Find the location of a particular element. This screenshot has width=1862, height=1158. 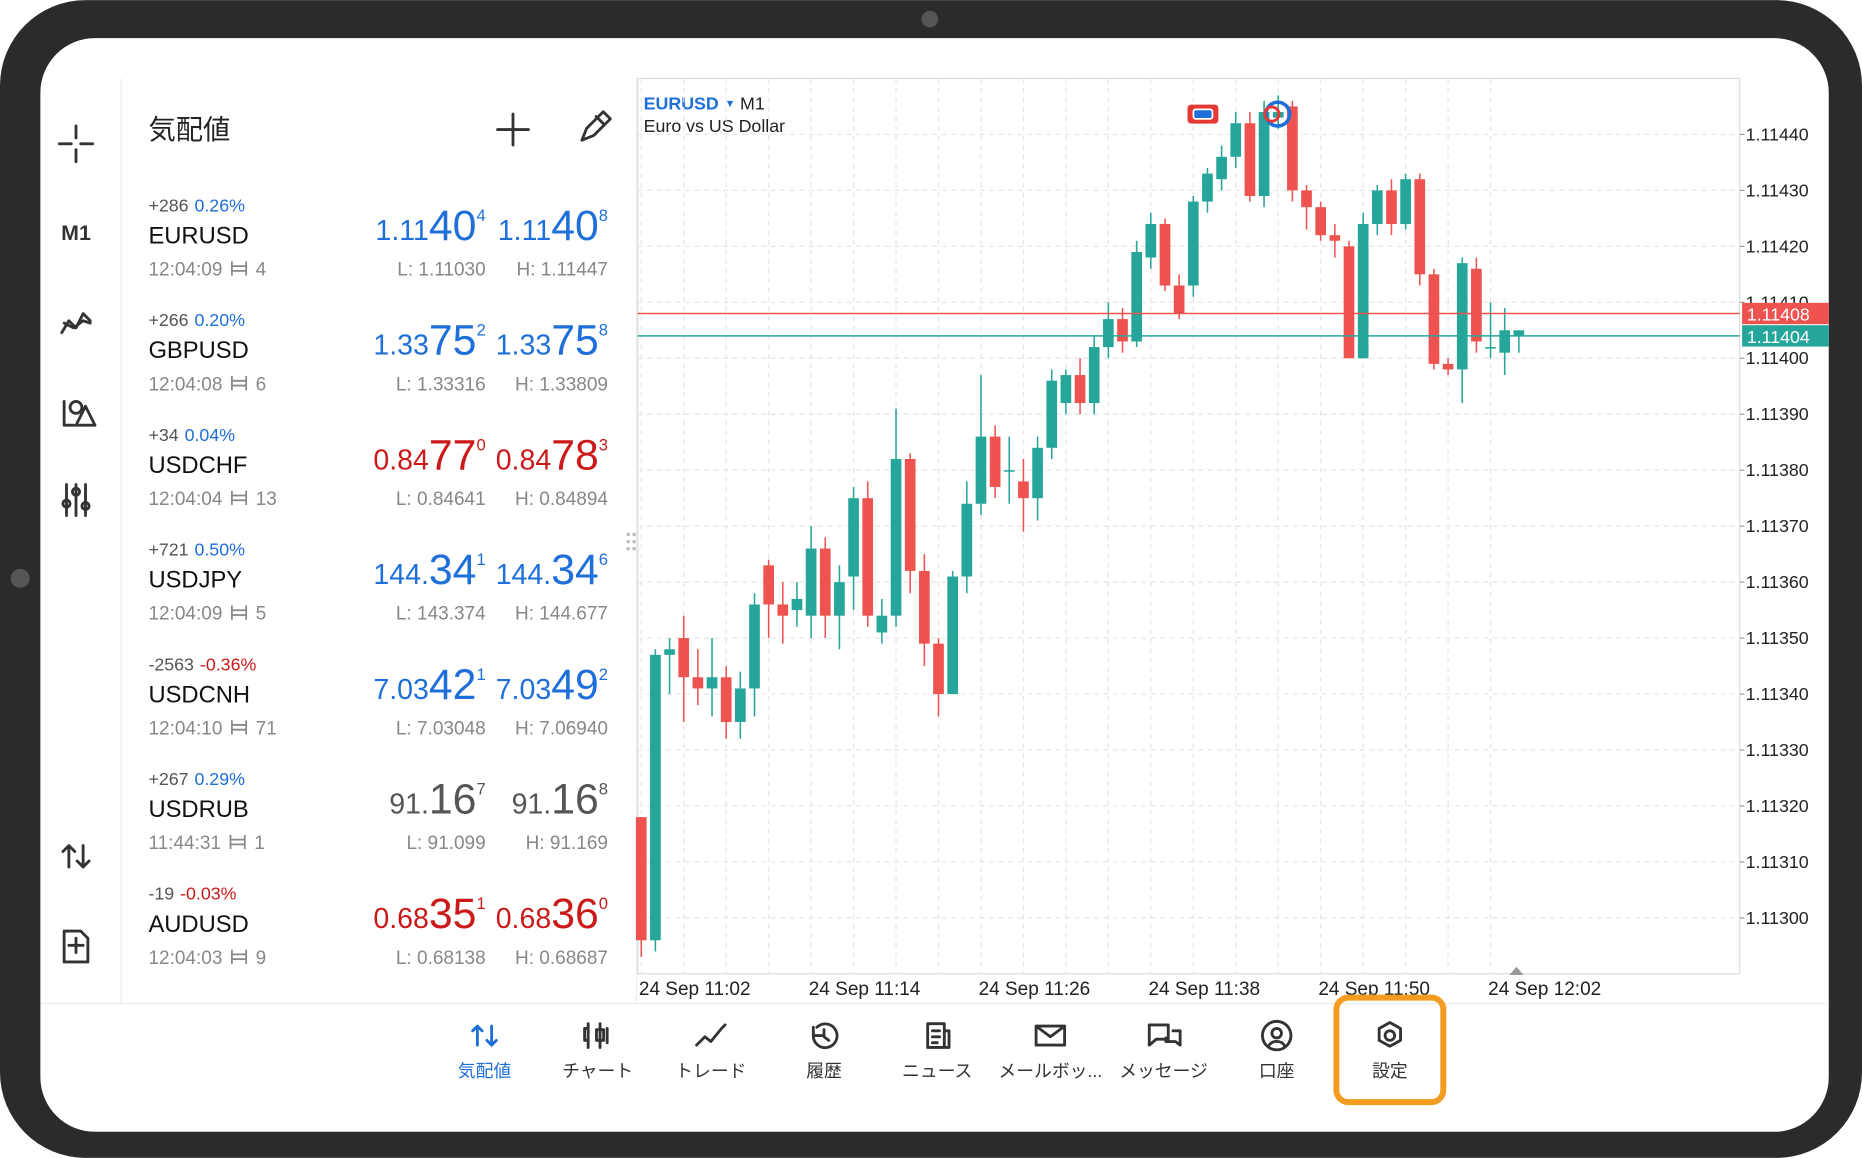

bid-price: 91.167 is located at coordinates (437, 800).